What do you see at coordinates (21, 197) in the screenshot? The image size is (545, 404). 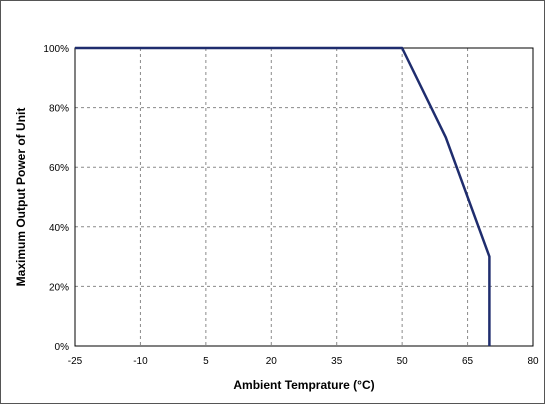 I see `y-axis-title: Maximum Output Power of Unit` at bounding box center [21, 197].